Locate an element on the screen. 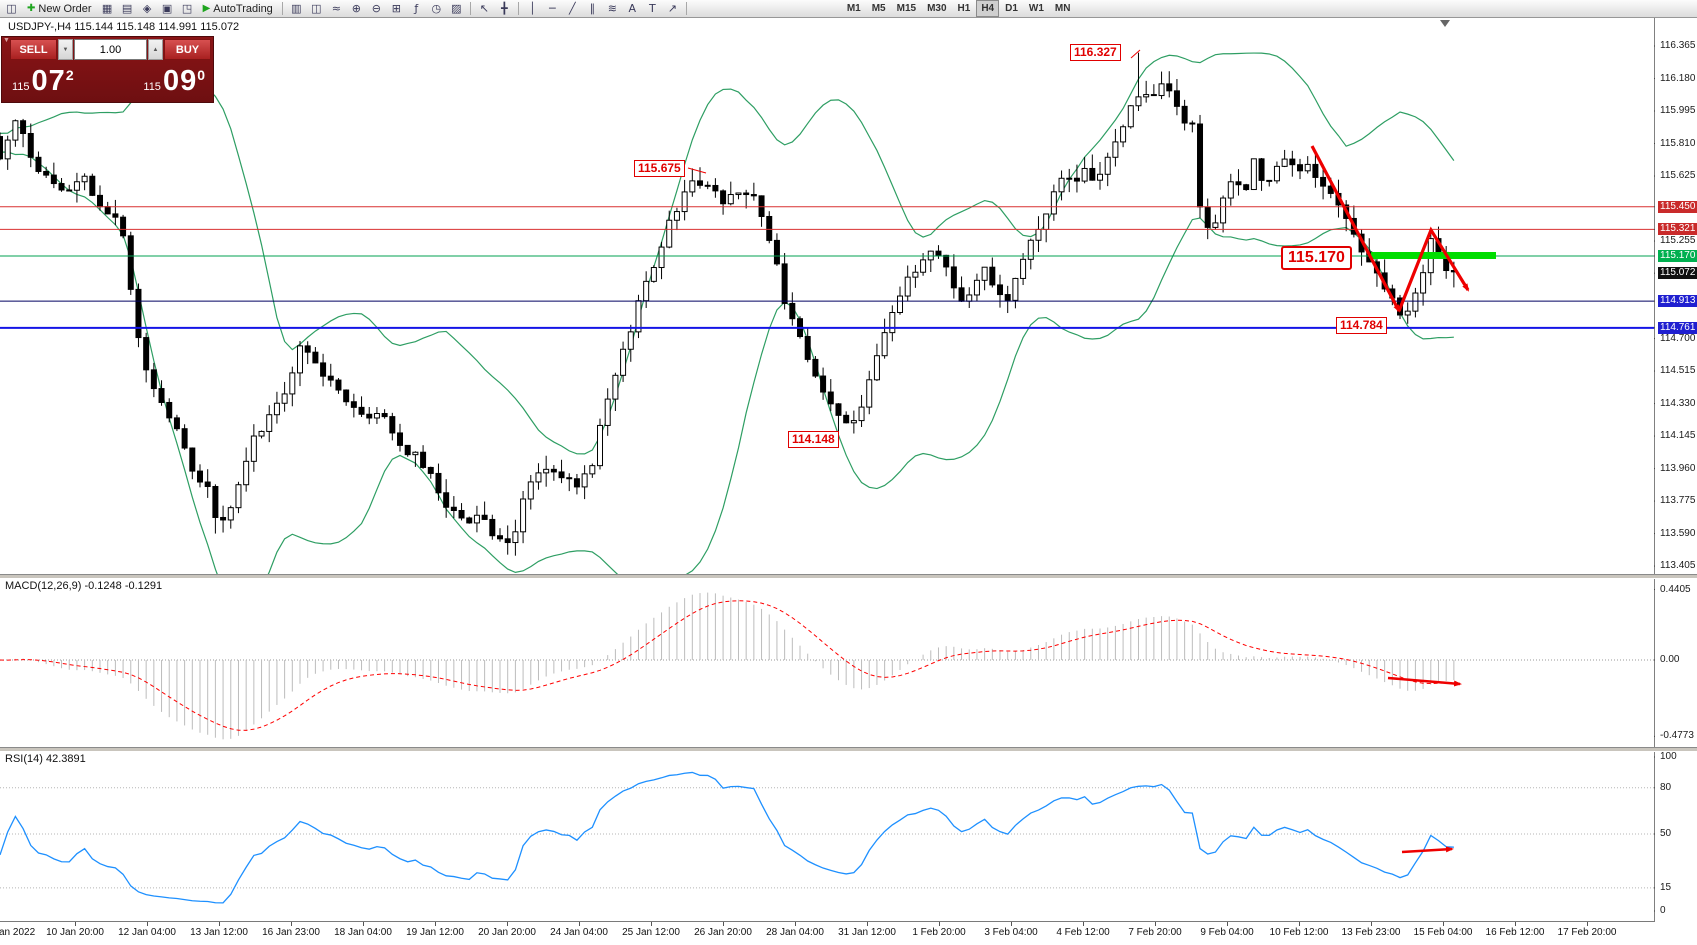  price-annotation-box: 114.148 is located at coordinates (813, 439).